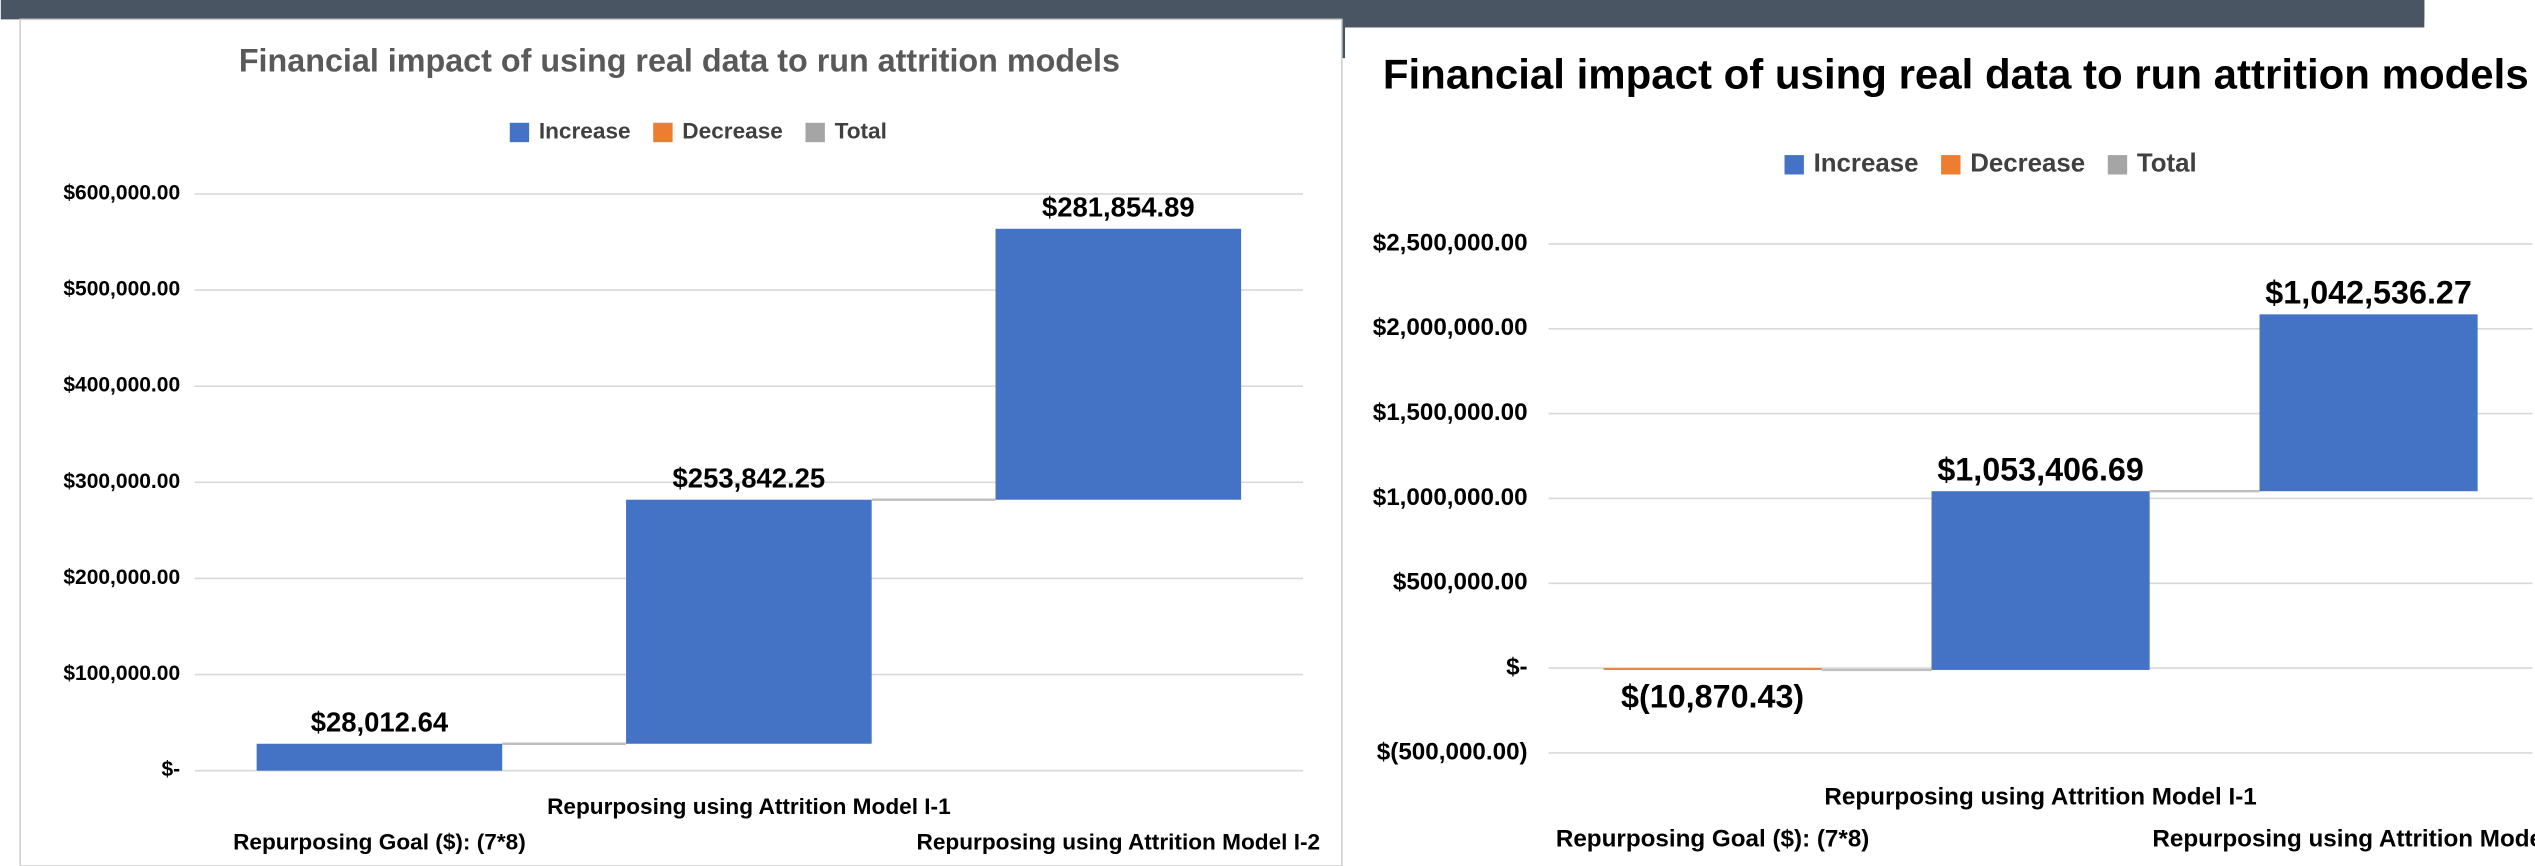 Image resolution: width=2535 pixels, height=866 pixels. Describe the element at coordinates (1450, 412) in the screenshot. I see `y-tick-label: $1,500,000.00` at that location.